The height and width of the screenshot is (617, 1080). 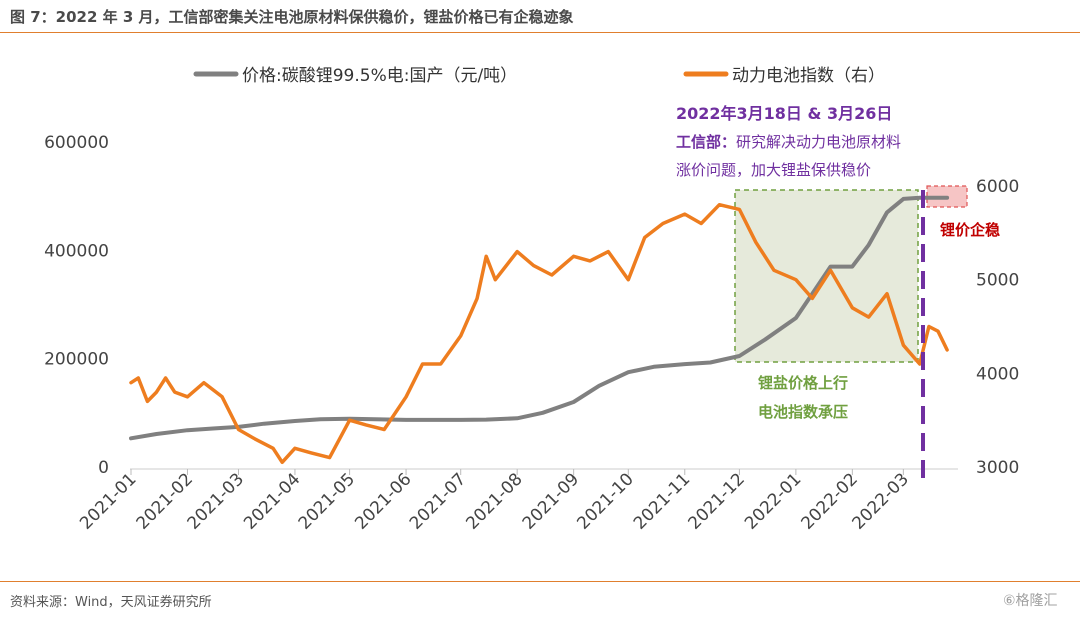 I want to click on legend-price-label: 价格:碳酸锂99.5%电:国产（元/吨）, so click(x=379, y=76).